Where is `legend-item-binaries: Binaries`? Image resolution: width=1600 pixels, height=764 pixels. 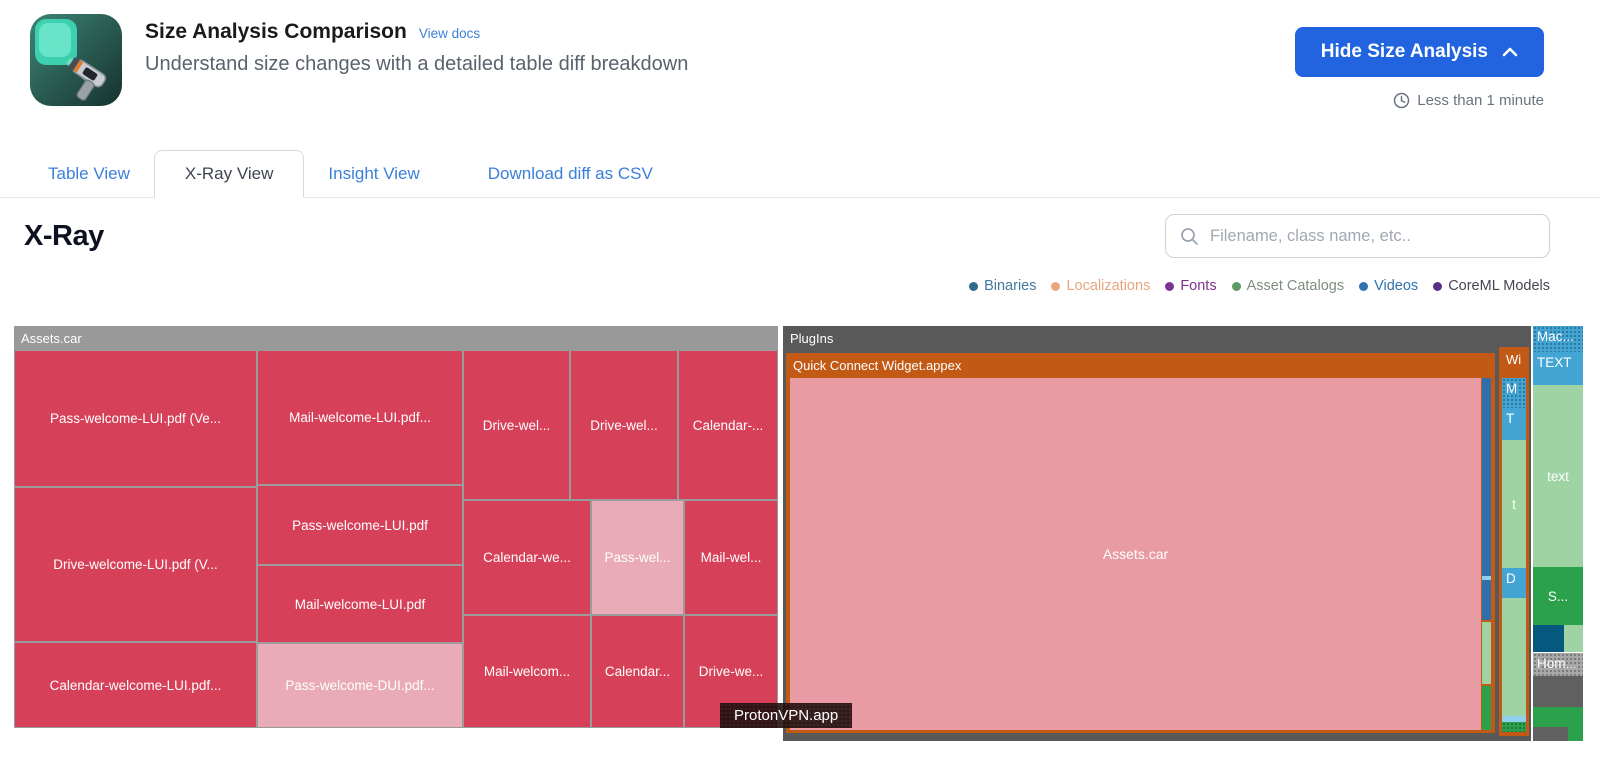
legend-item-binaries: Binaries is located at coordinates (1002, 286).